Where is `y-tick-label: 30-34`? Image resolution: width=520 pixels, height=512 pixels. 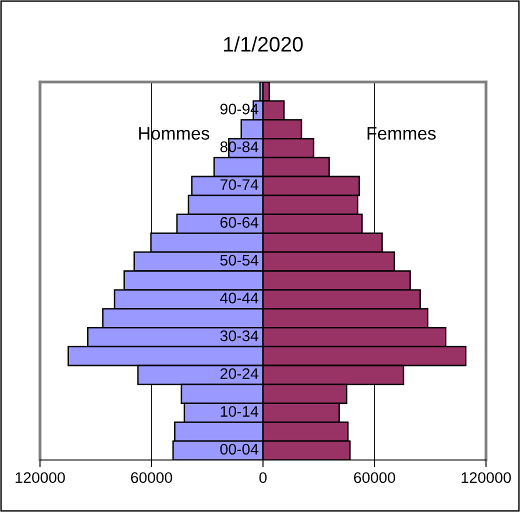
y-tick-label: 30-34 is located at coordinates (239, 336).